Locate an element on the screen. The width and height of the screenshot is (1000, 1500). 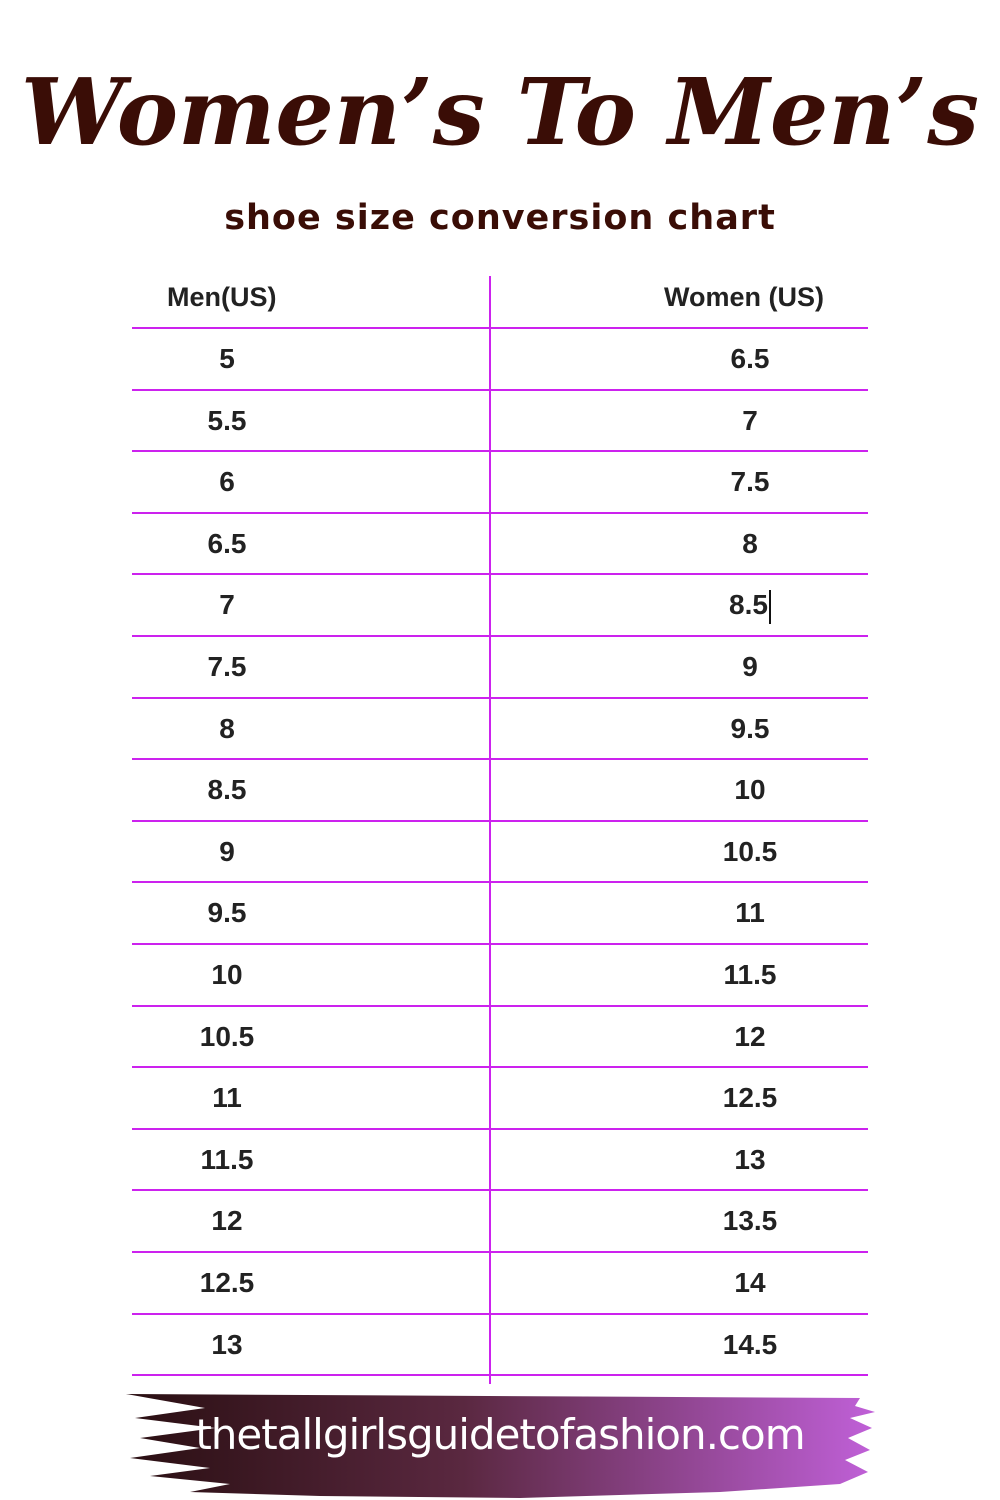
men-size-cell: 10.5 is located at coordinates (227, 1036).